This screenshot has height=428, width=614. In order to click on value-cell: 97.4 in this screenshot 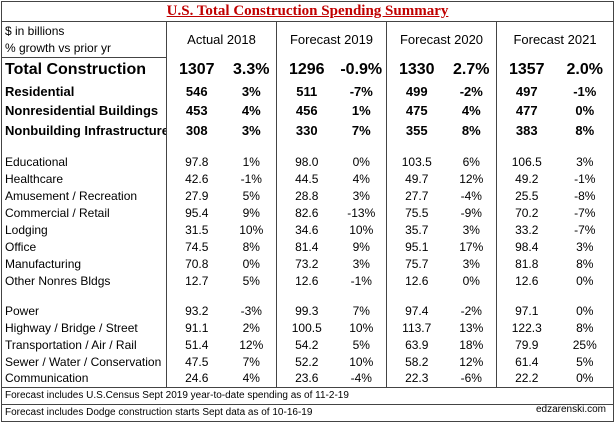, I will do `click(417, 310)`.